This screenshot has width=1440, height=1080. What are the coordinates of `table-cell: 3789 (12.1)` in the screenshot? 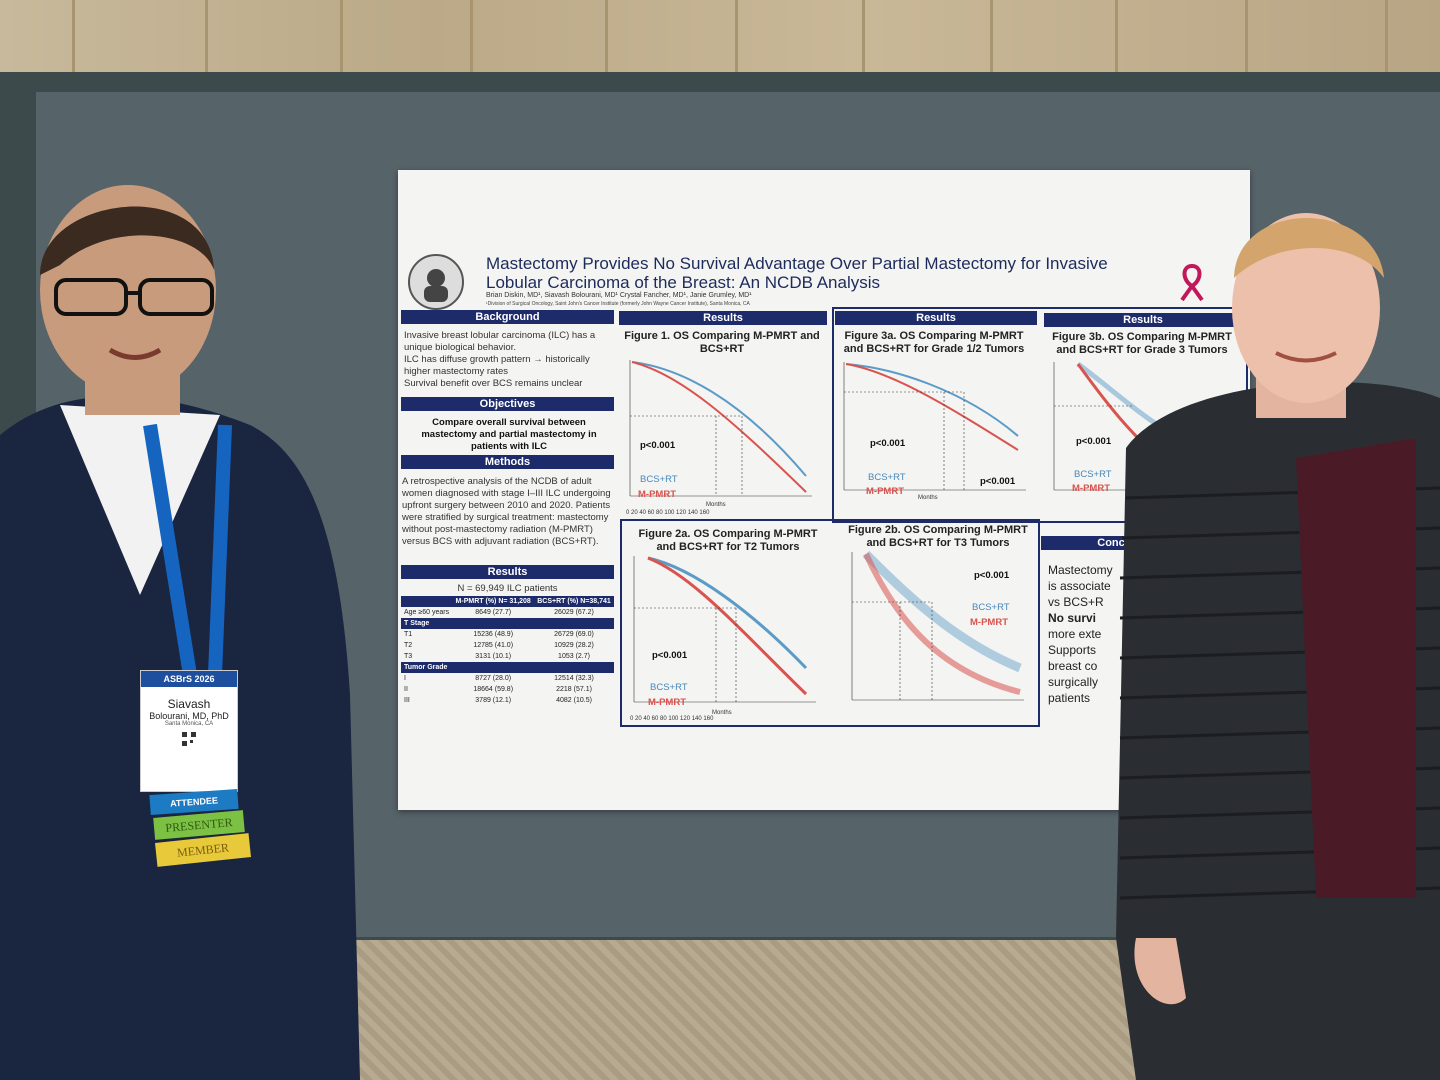 It's located at (493, 700).